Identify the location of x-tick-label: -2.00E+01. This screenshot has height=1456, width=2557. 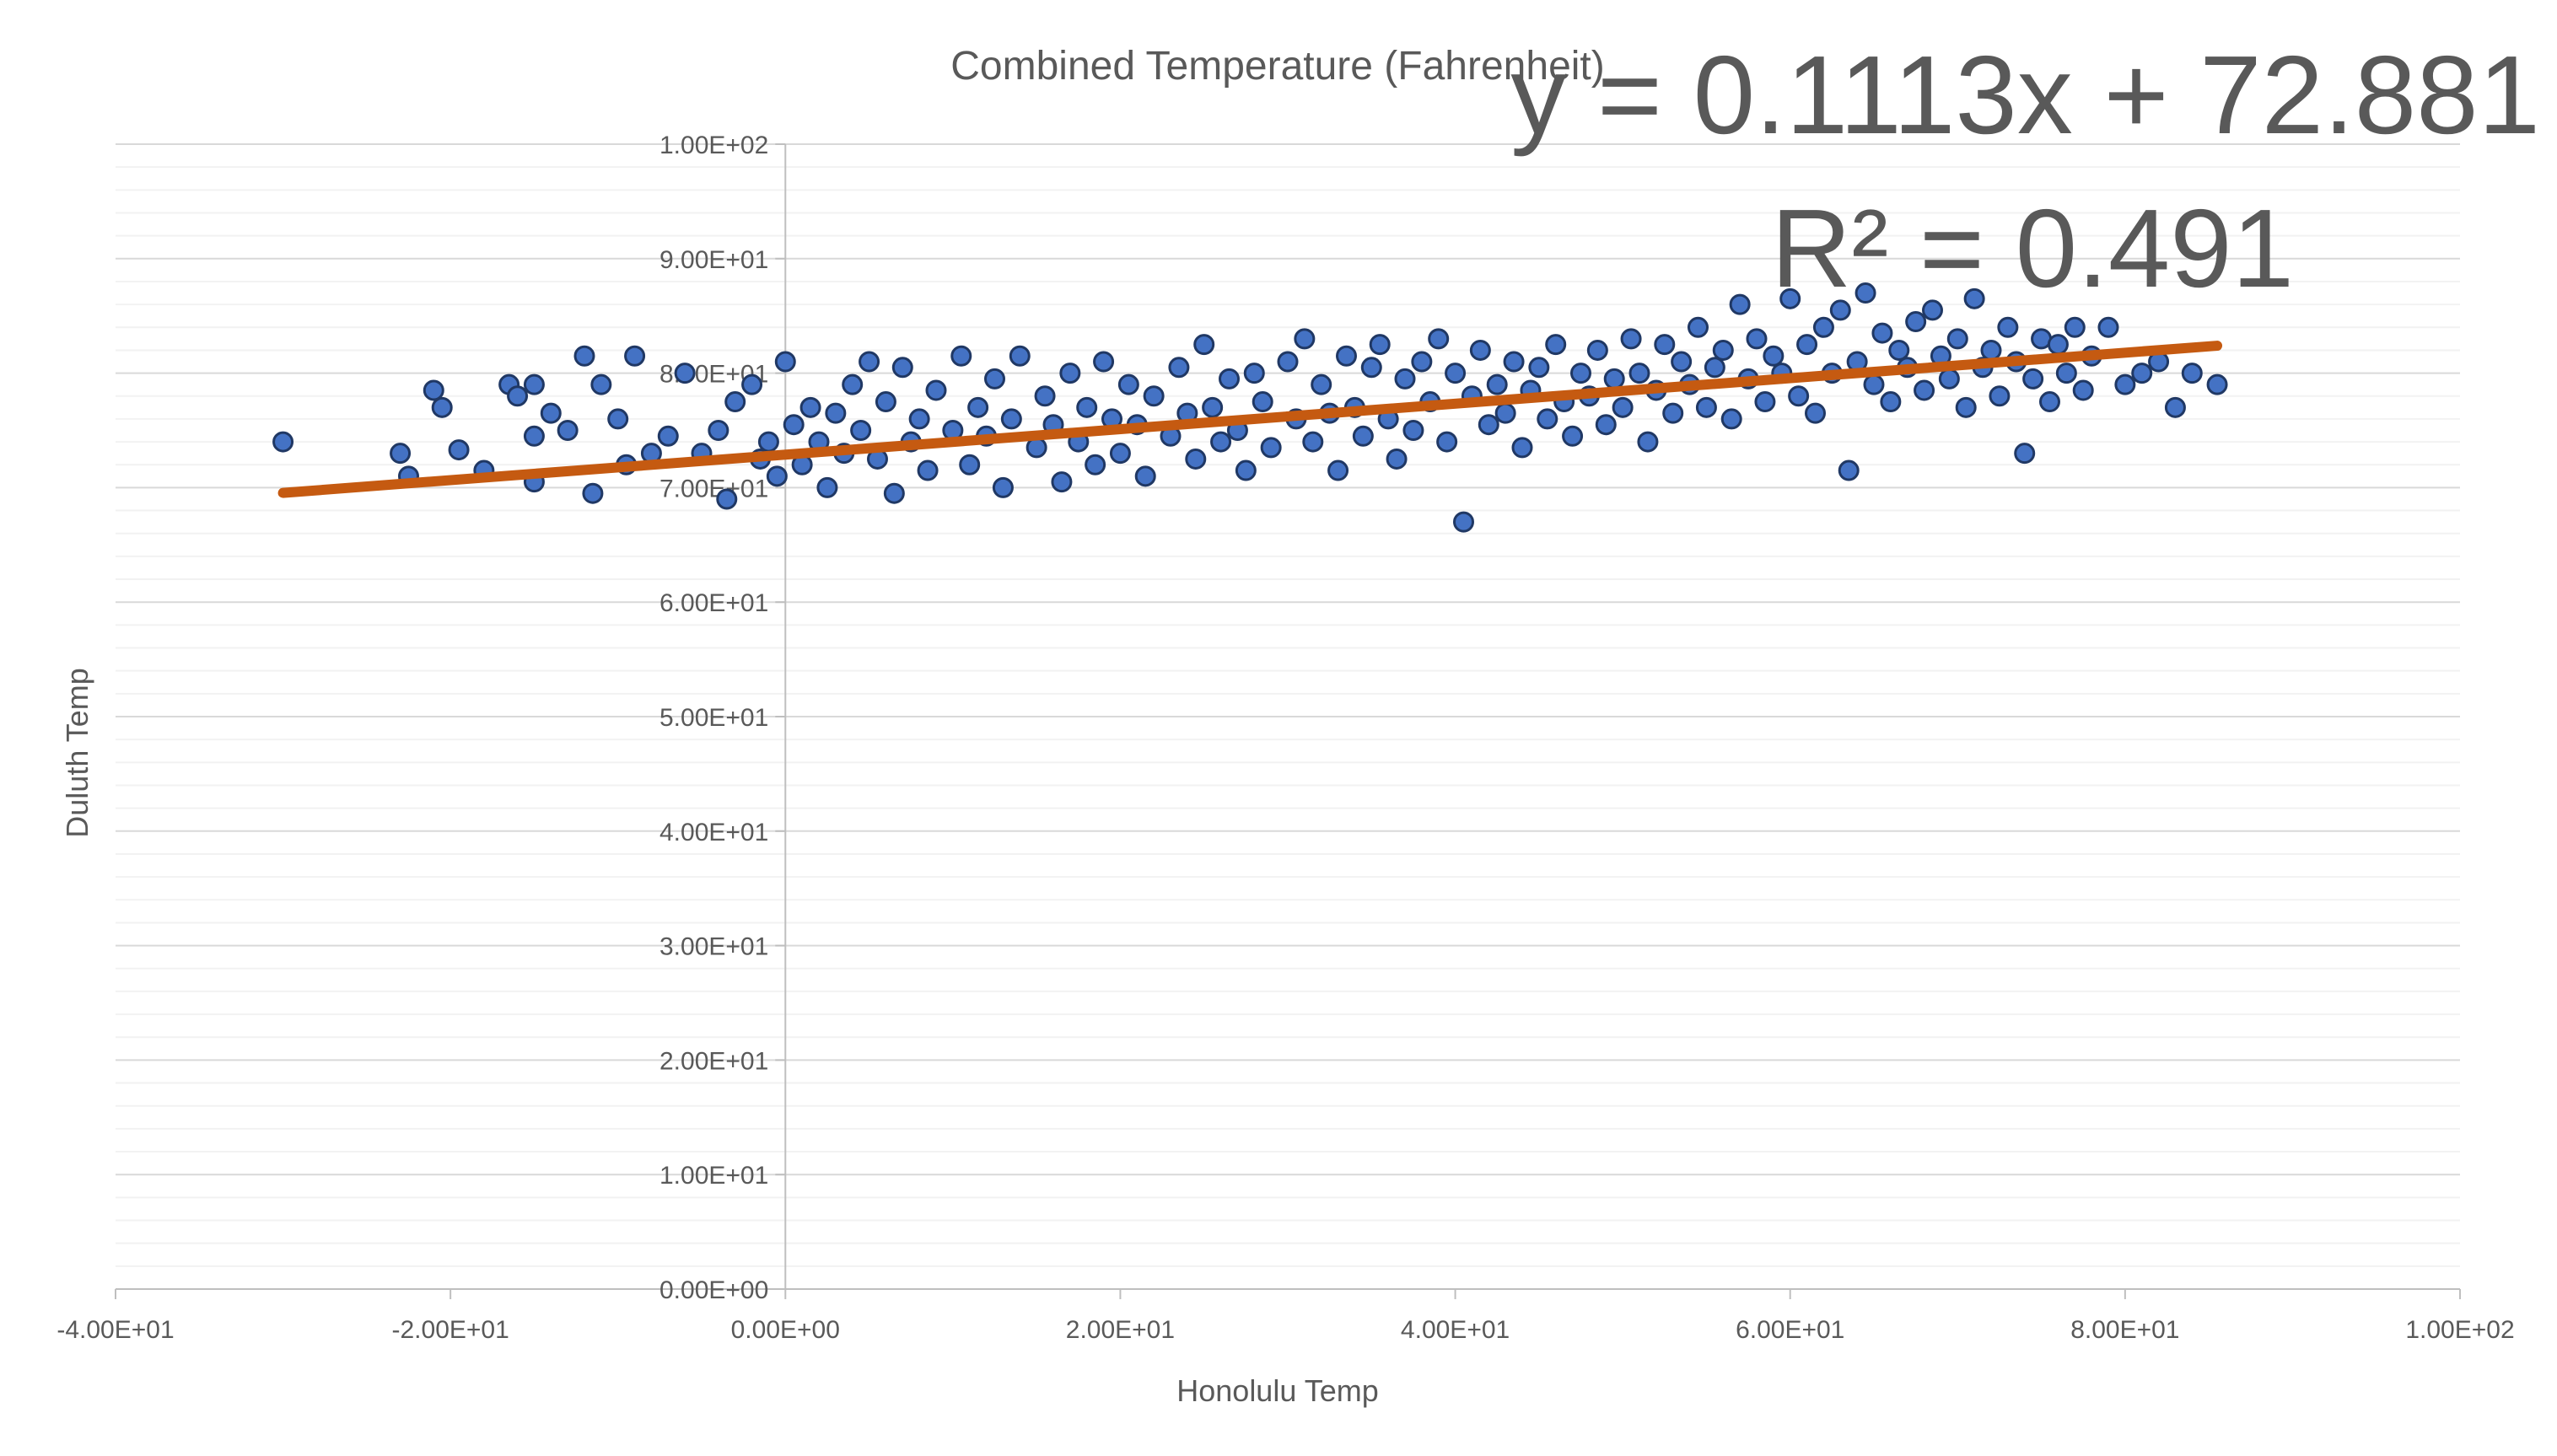
(450, 1330).